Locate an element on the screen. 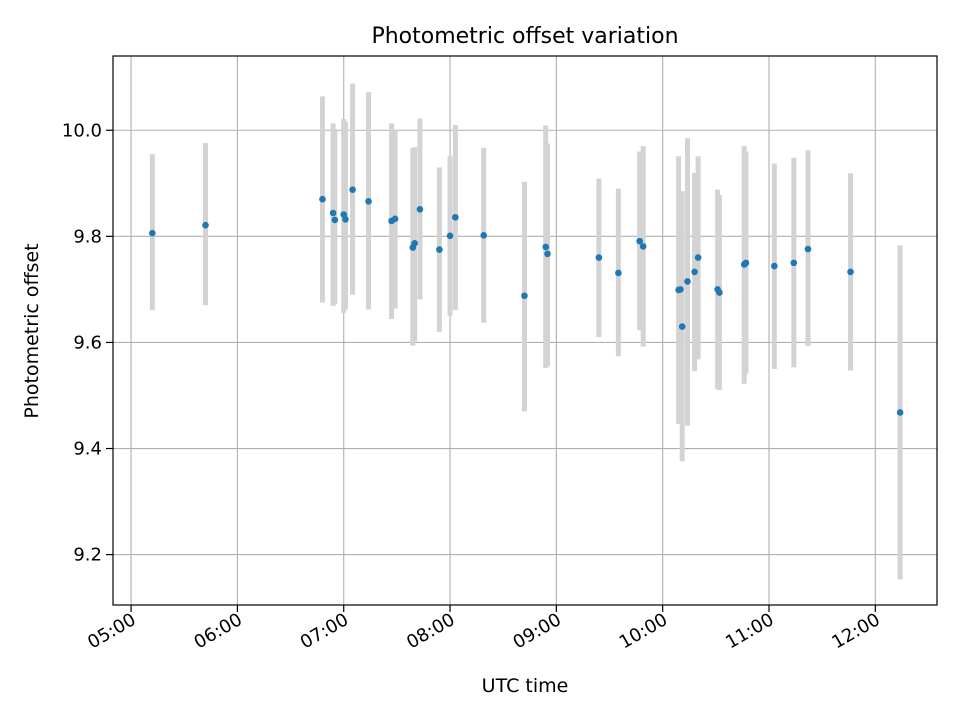 The height and width of the screenshot is (720, 960). y-axis-label: Photometric offset is located at coordinates (32, 330).